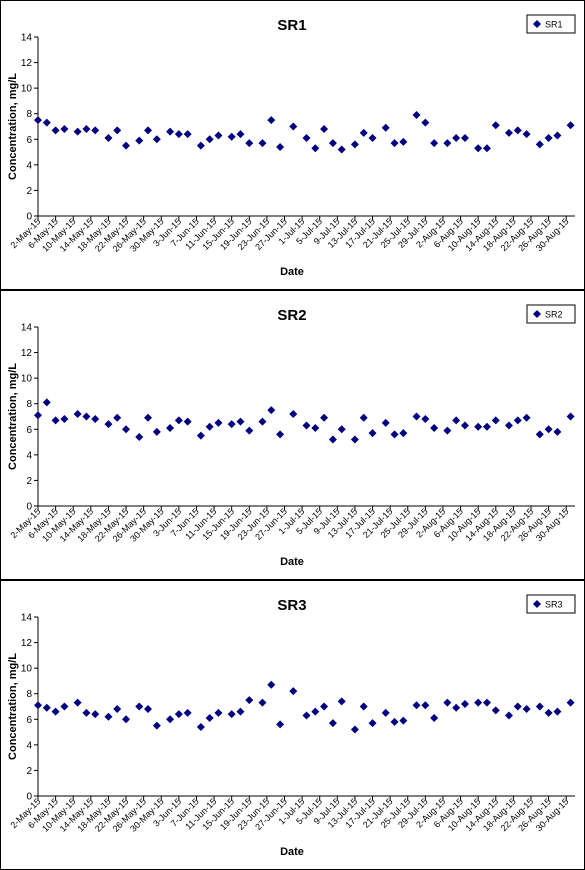  What do you see at coordinates (291, 605) in the screenshot?
I see `chart-title: SR3` at bounding box center [291, 605].